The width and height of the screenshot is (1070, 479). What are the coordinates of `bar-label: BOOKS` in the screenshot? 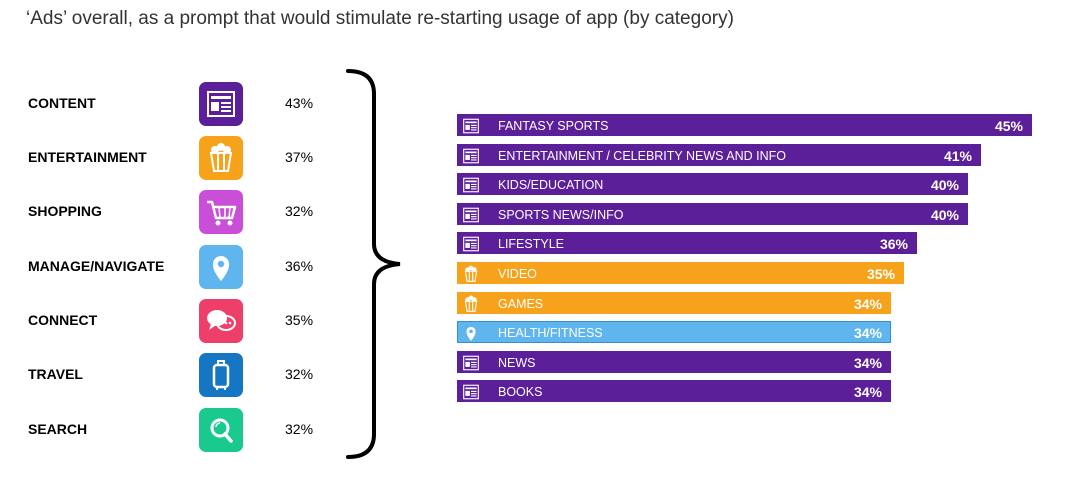 It's located at (520, 392).